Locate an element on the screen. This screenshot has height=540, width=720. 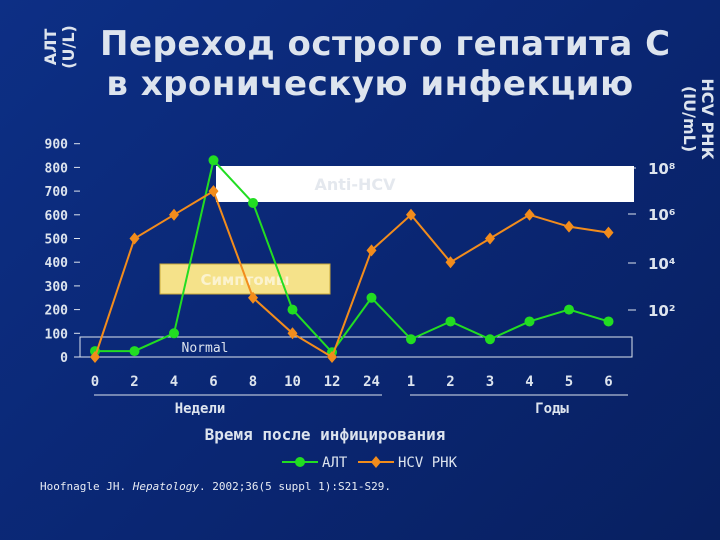
y-tick-label: 0 is located at coordinates (64, 358).